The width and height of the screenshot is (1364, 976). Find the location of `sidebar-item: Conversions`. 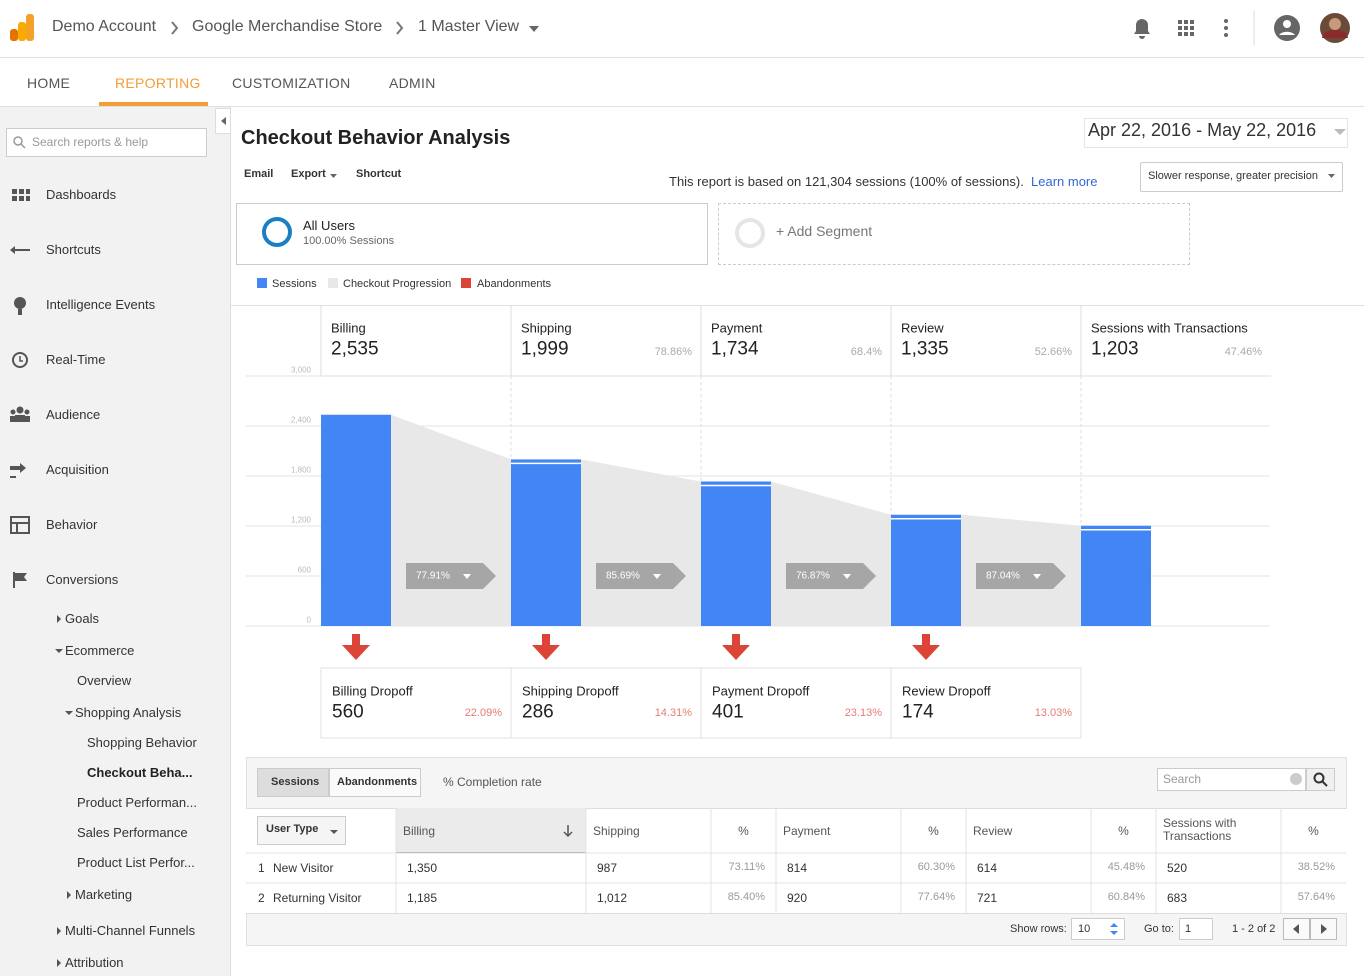

sidebar-item: Conversions is located at coordinates (82, 579).